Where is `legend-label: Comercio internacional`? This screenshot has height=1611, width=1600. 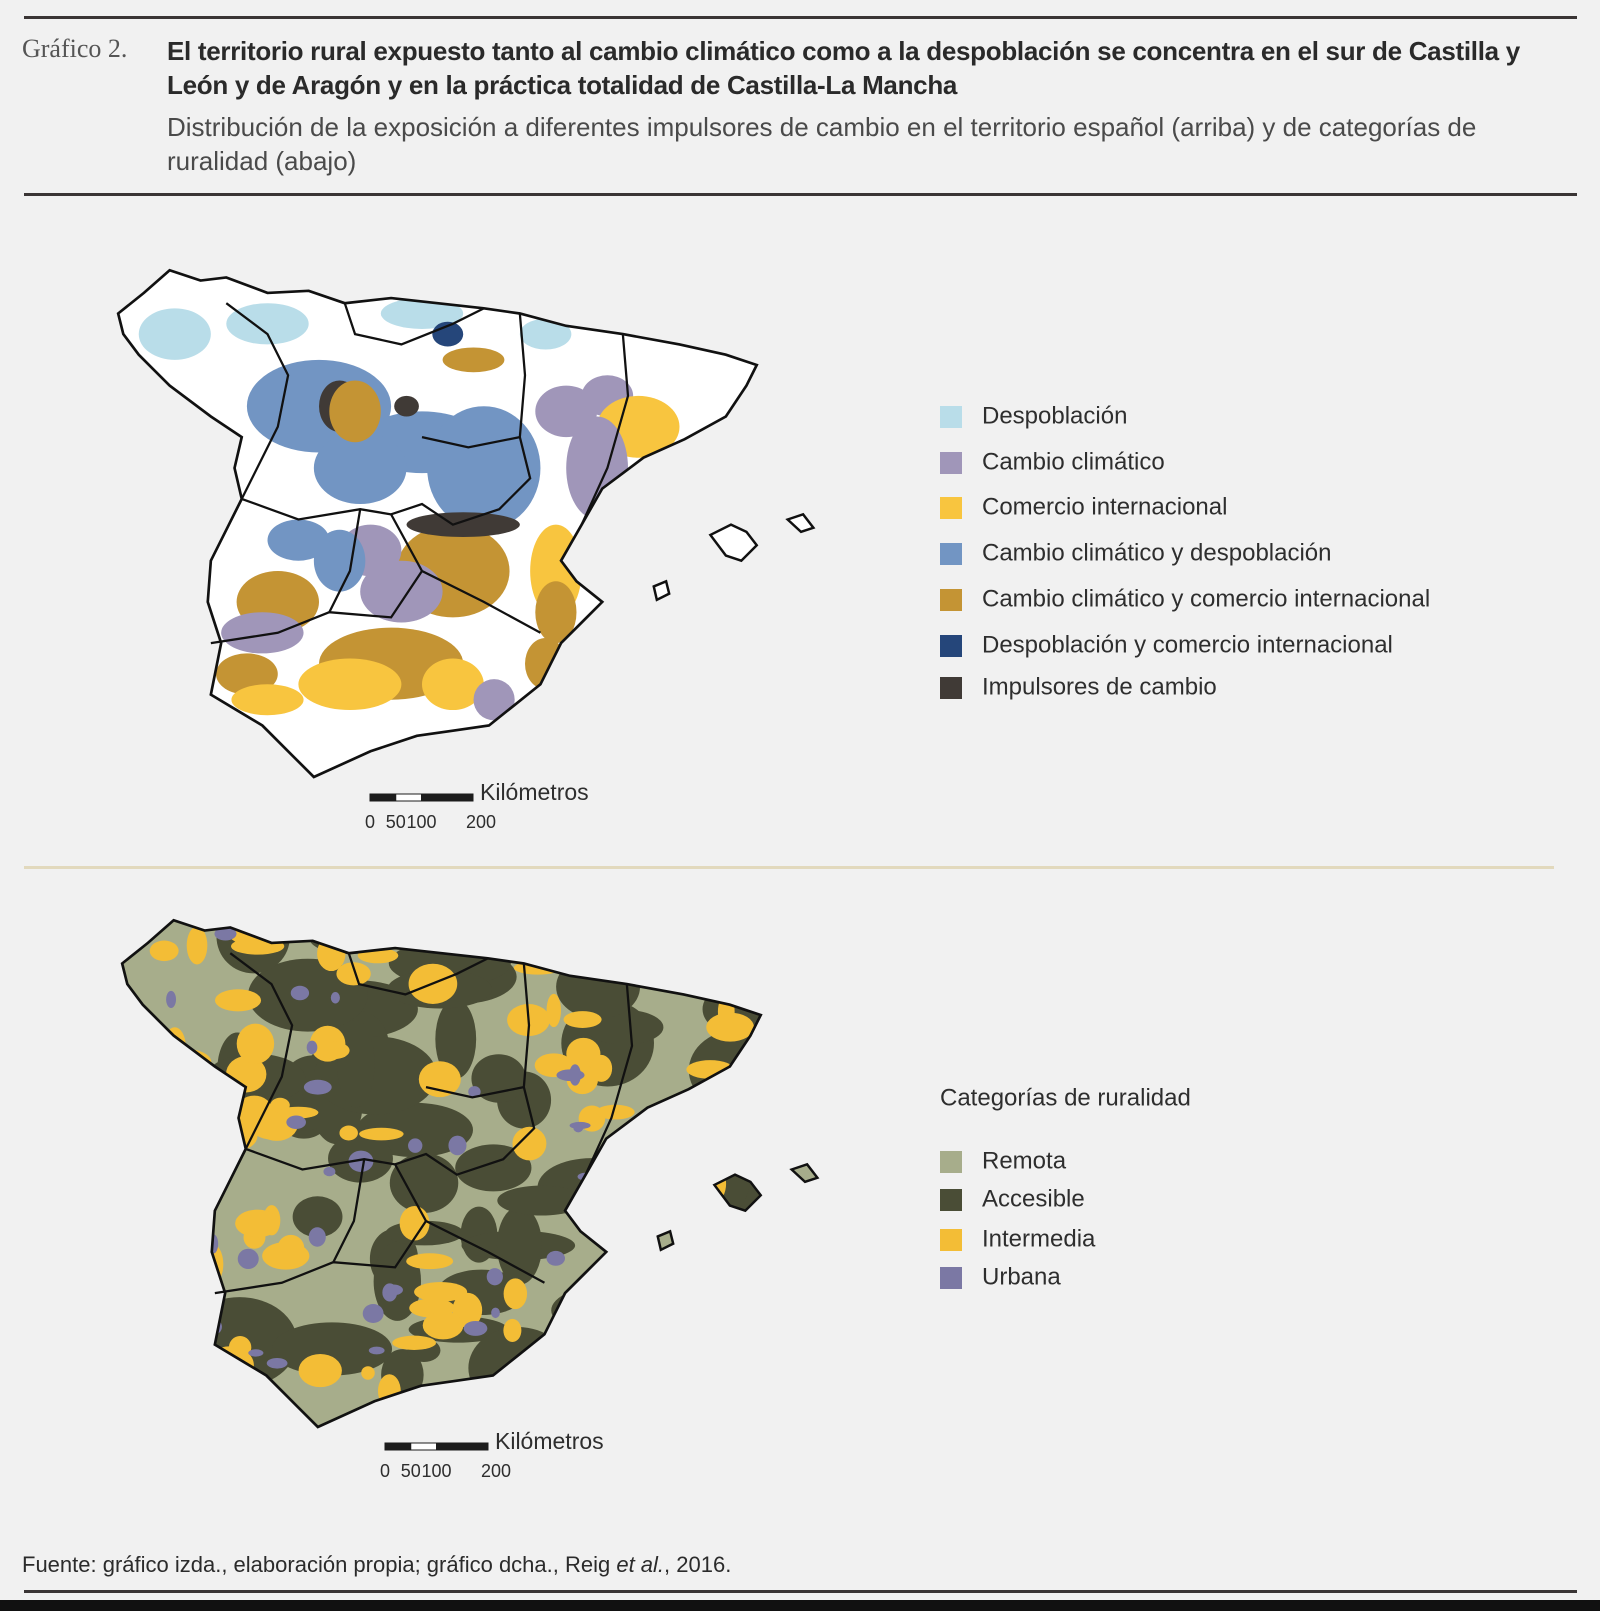 legend-label: Comercio internacional is located at coordinates (1104, 506).